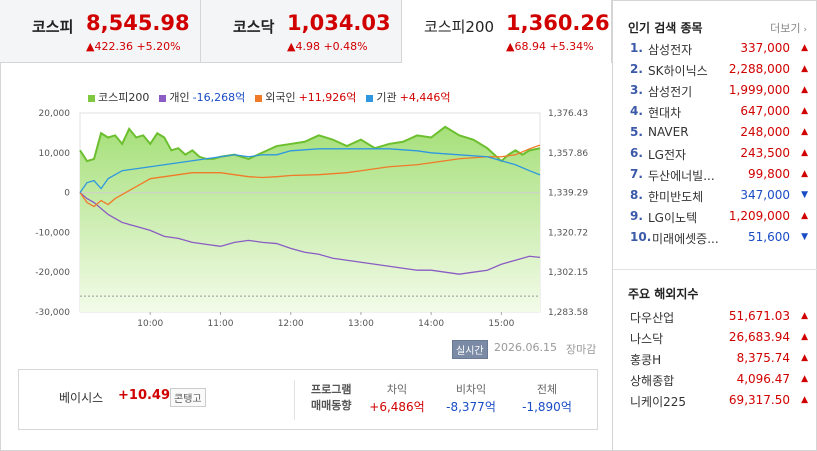 This screenshot has height=451, width=817. I want to click on index-name: 니케이225, so click(658, 402).